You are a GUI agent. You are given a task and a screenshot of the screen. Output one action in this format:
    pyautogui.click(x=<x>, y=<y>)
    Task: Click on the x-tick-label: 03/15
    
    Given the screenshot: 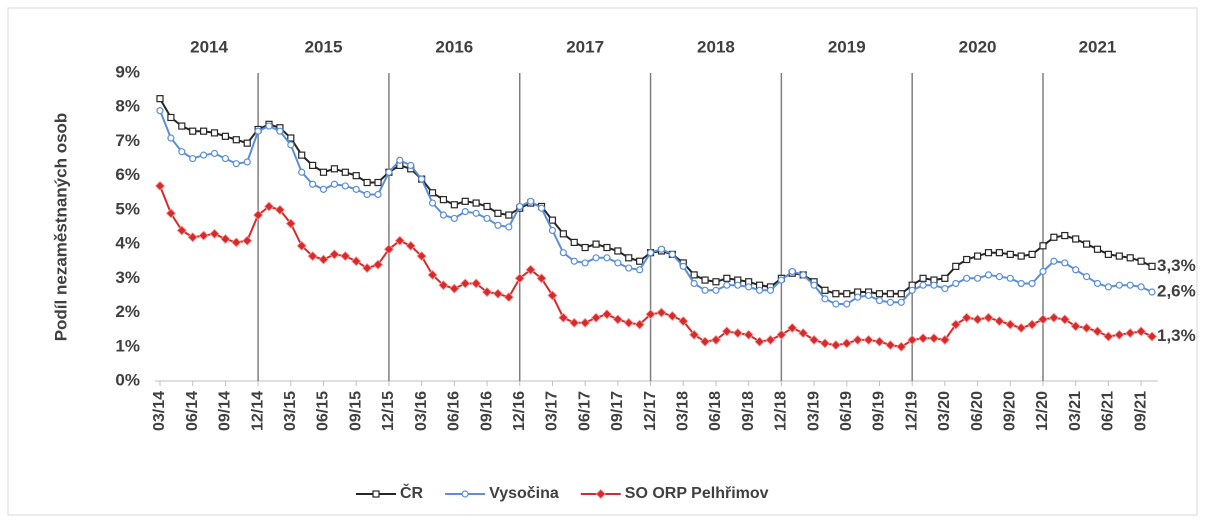 What is the action you would take?
    pyautogui.click(x=290, y=411)
    